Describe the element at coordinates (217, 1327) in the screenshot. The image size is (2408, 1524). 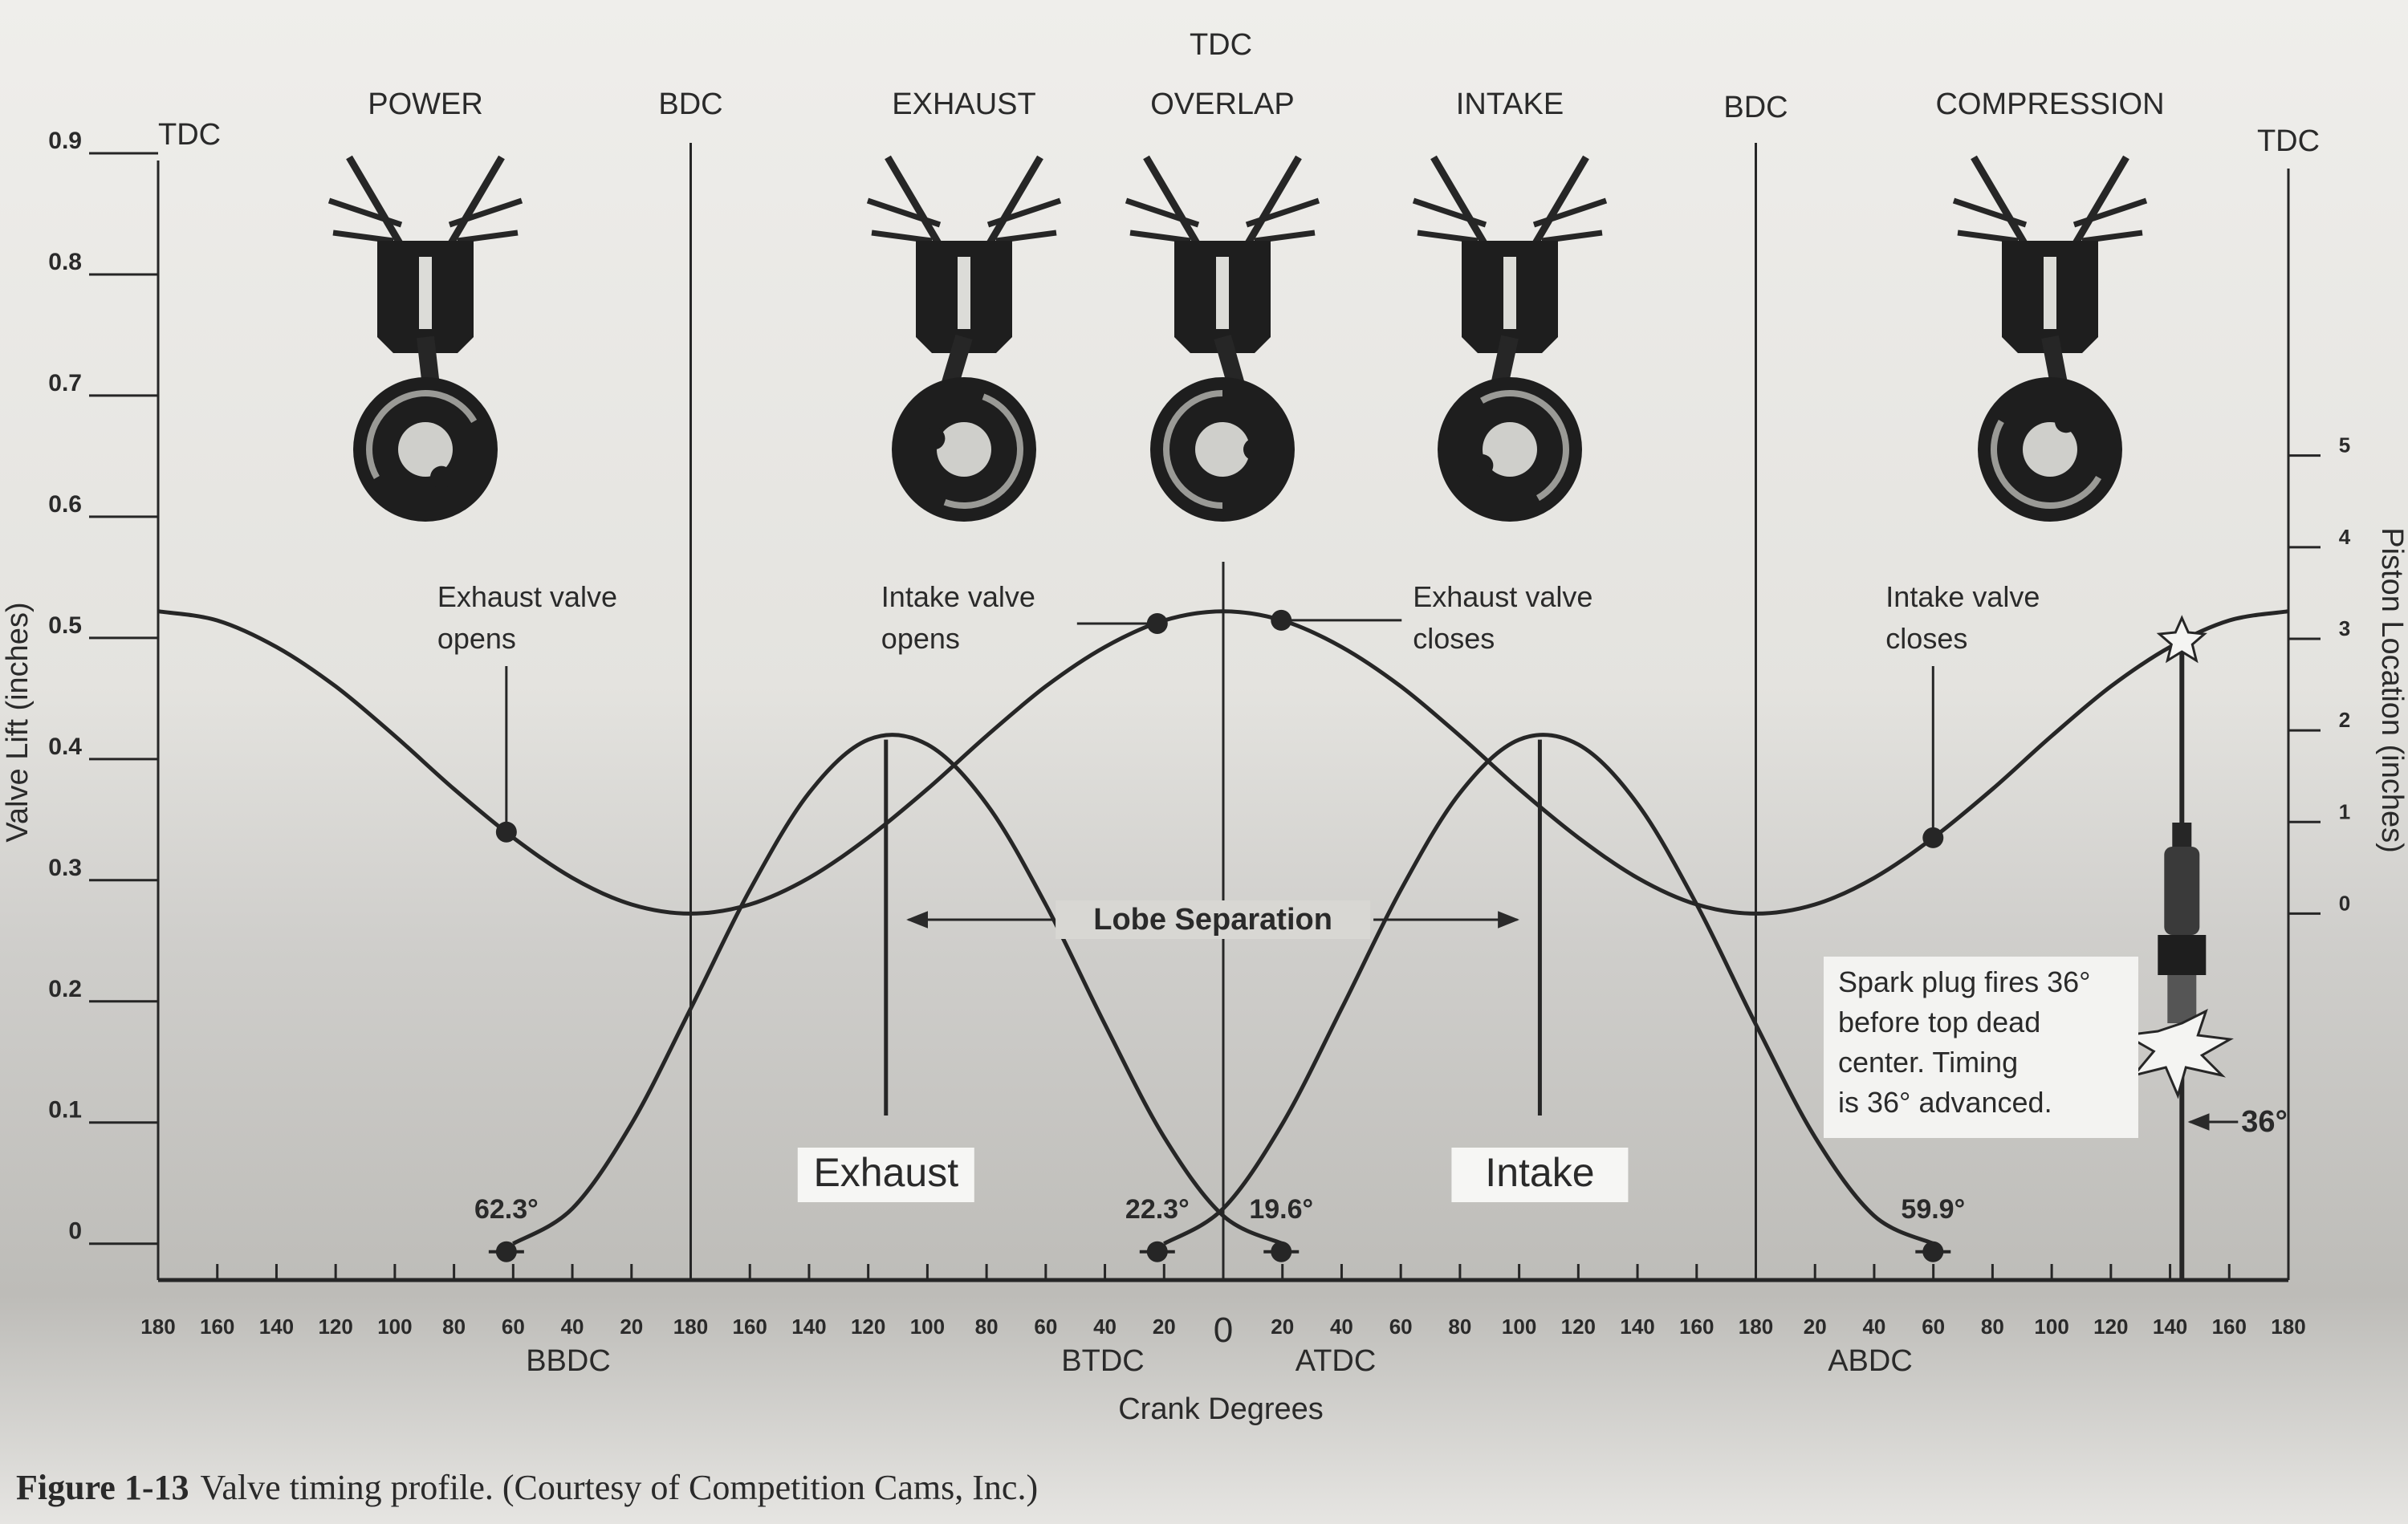
I see `x-tick-label: 160` at that location.